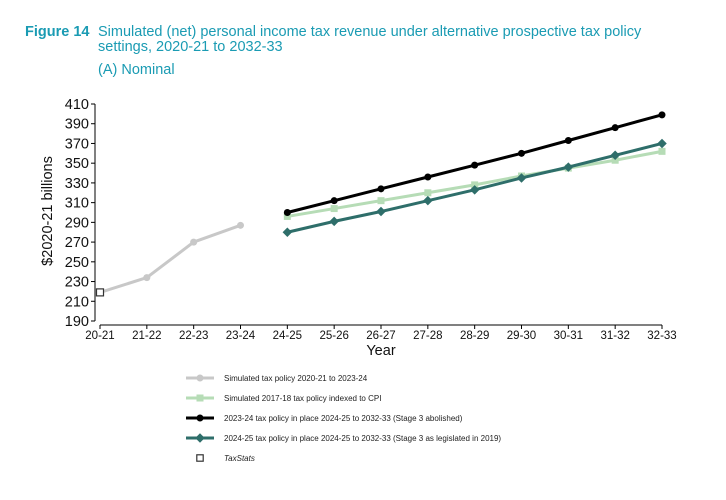 The height and width of the screenshot is (500, 726). Describe the element at coordinates (77, 263) in the screenshot. I see `y-tick-label: 250` at that location.